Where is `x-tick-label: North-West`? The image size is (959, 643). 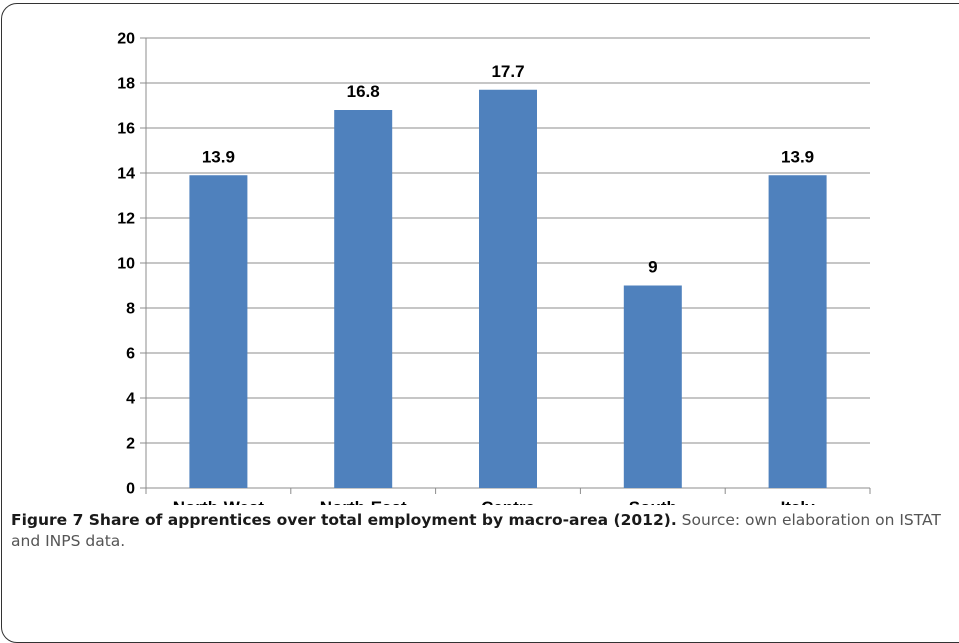 x-tick-label: North-West is located at coordinates (219, 501).